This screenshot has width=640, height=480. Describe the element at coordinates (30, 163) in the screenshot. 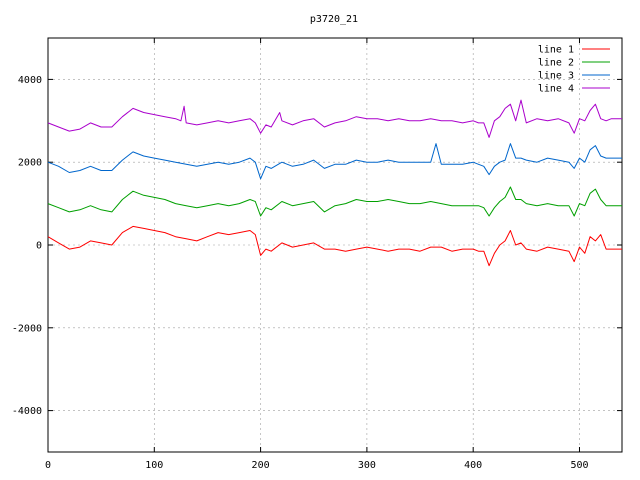

I see `y-tick-label: 2000` at that location.